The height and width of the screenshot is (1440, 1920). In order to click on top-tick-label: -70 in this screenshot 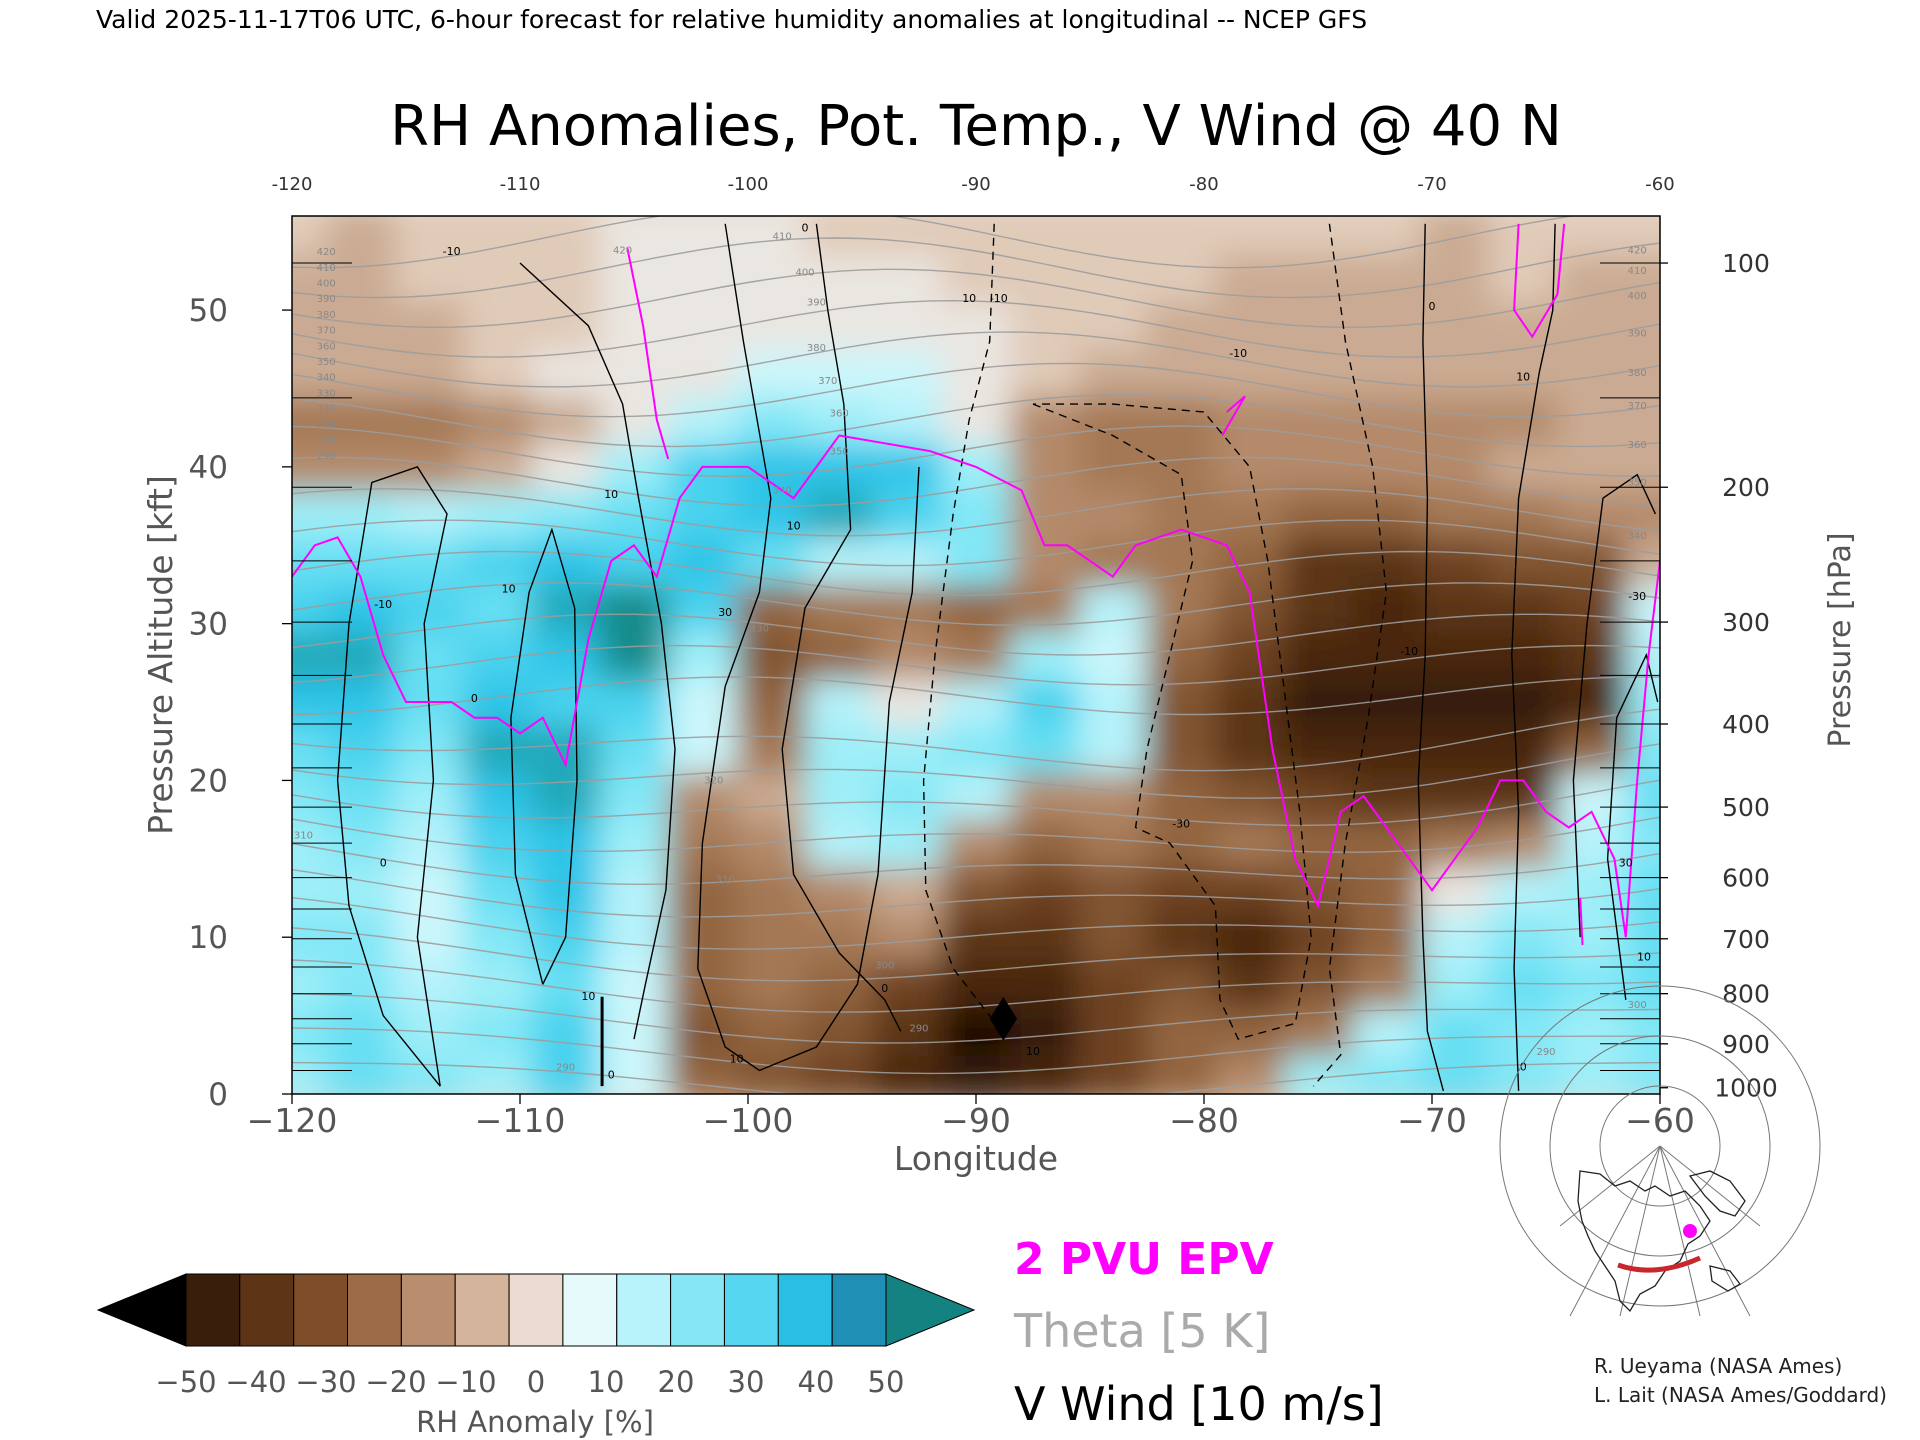, I will do `click(1431, 184)`.